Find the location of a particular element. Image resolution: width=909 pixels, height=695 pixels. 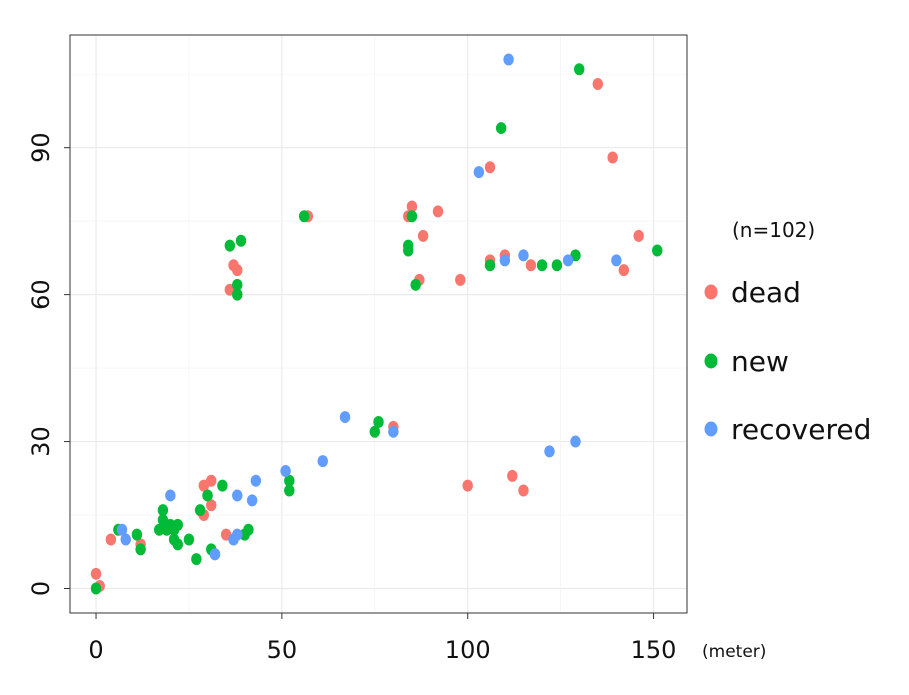

y-axis-tick-labels: 0 30 60 90 is located at coordinates (41, 364).